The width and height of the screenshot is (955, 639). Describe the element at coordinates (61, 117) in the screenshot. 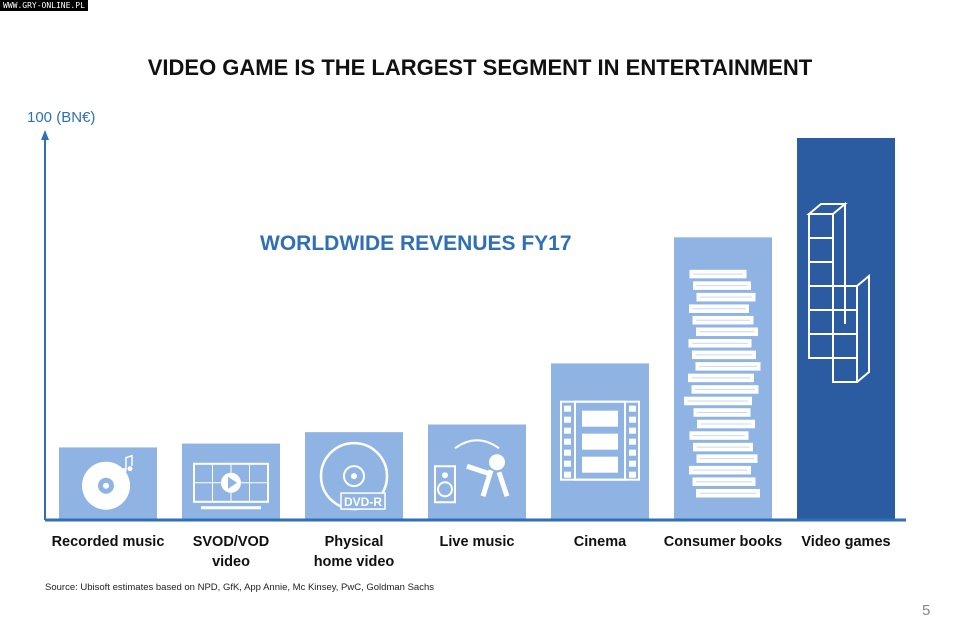

I see `y-axis-label: 100 (BN€)` at that location.